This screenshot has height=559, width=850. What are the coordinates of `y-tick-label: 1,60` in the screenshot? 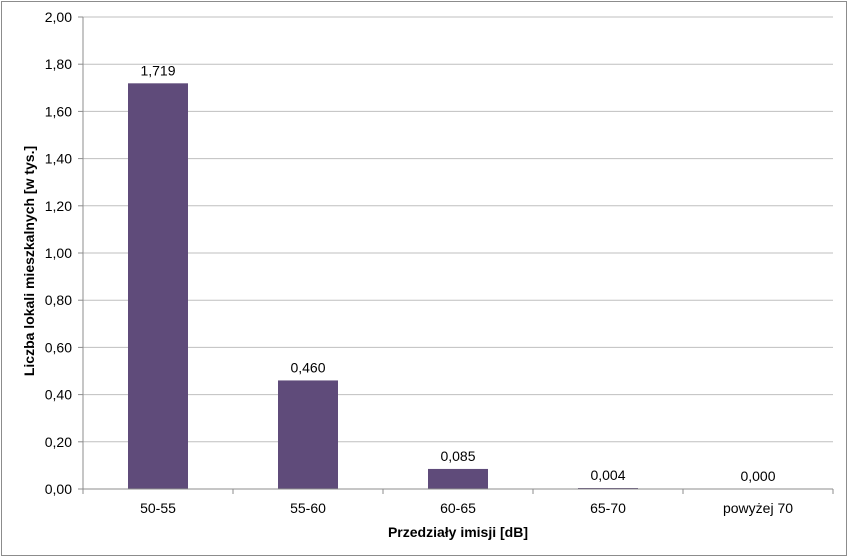 It's located at (58, 111).